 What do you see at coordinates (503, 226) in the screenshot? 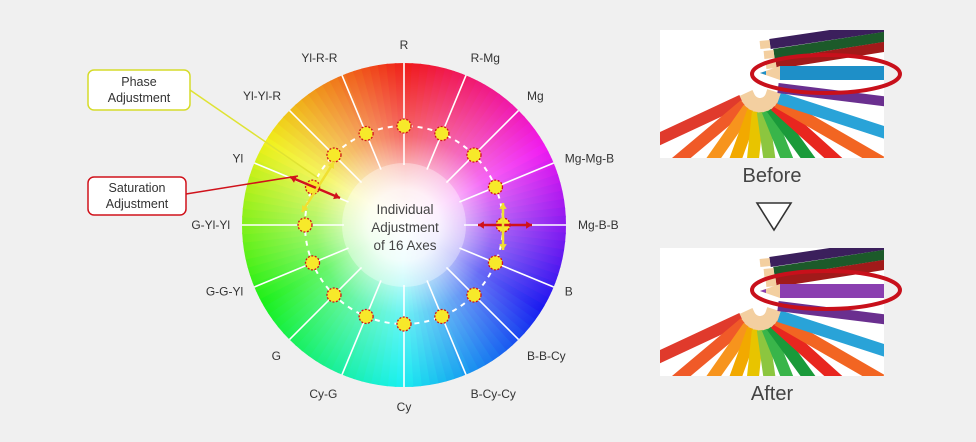
I see `phase-arrow-right` at bounding box center [503, 226].